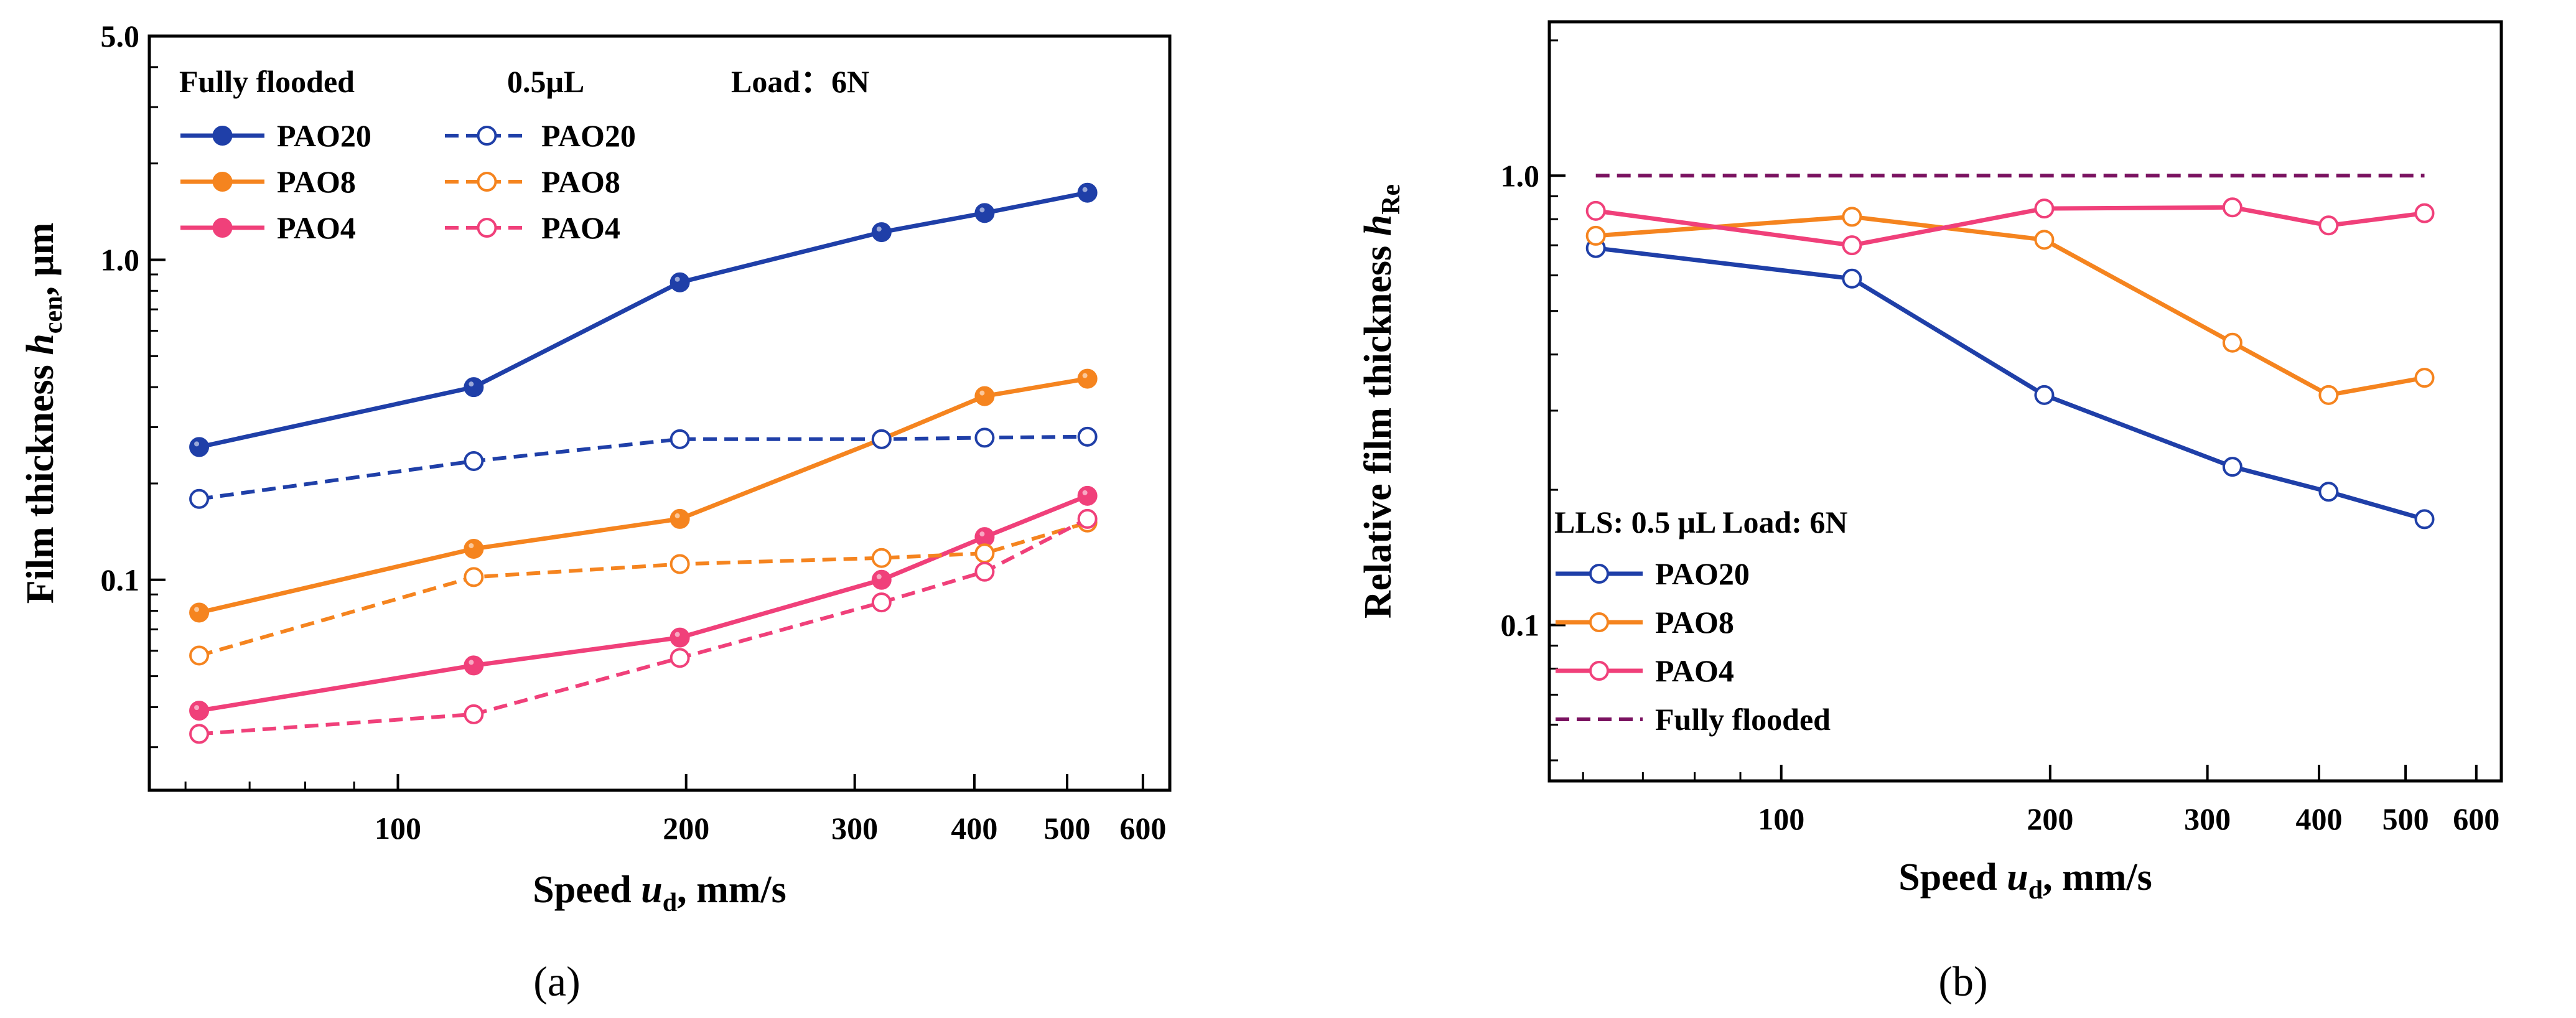 This screenshot has height=1018, width=2576. I want to click on x-tick-label: 300, so click(855, 828).